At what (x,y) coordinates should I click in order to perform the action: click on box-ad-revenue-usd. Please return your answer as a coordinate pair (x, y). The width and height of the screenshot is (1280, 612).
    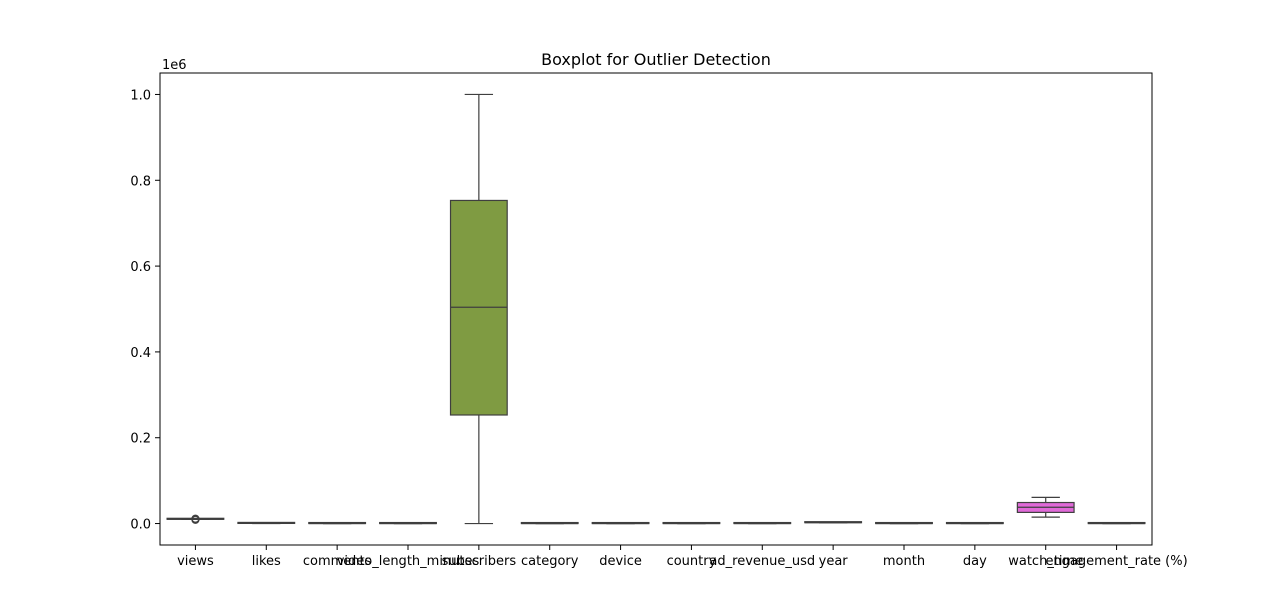
    Looking at the image, I should click on (762, 523).